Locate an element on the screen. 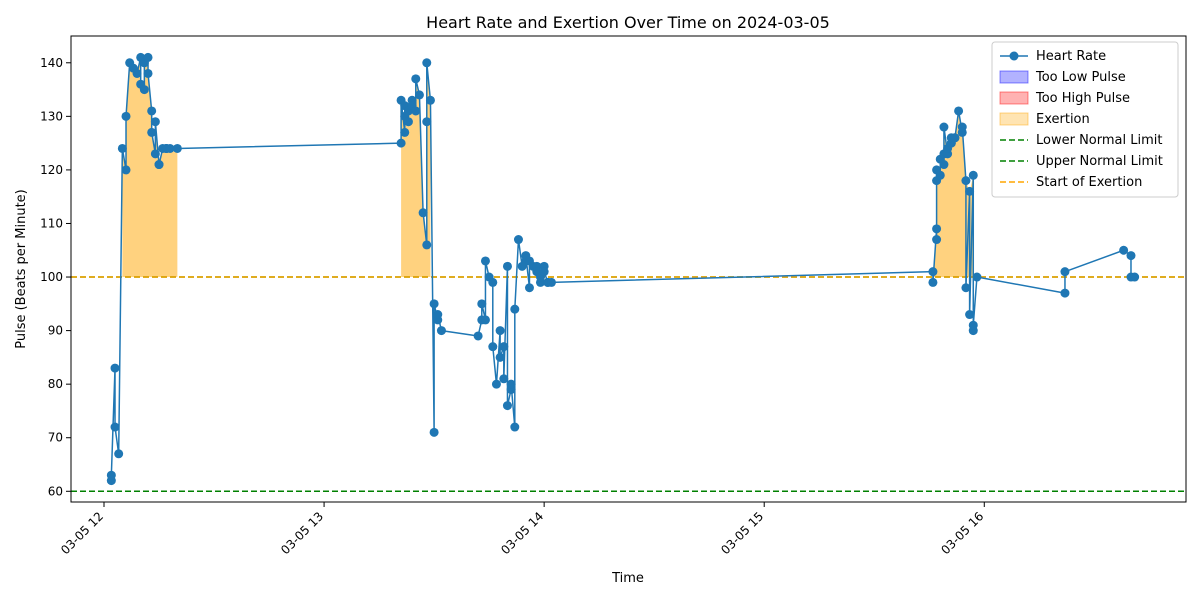 Image resolution: width=1200 pixels, height=600 pixels. y-tick-label: 140 is located at coordinates (51, 63).